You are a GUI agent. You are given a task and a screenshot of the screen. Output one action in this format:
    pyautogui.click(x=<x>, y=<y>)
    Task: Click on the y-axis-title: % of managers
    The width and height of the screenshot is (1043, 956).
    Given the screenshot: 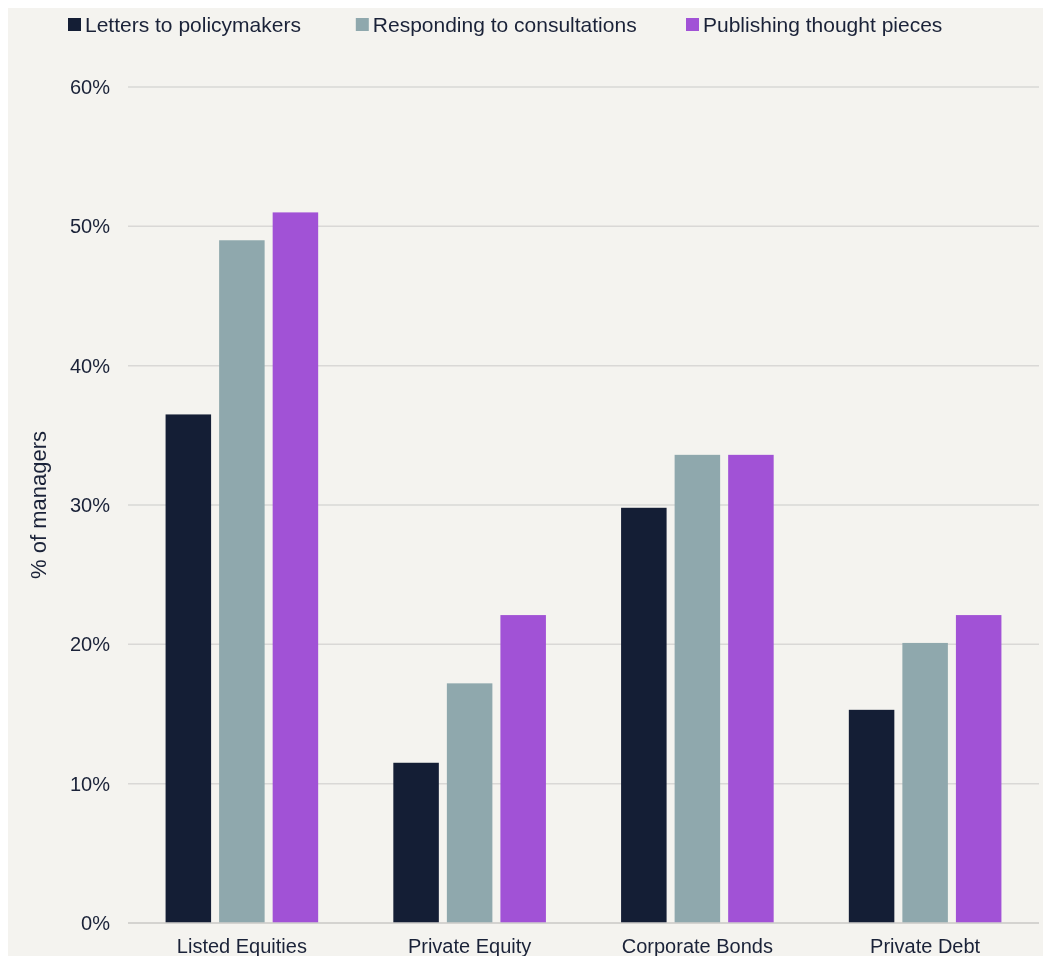 What is the action you would take?
    pyautogui.click(x=38, y=505)
    